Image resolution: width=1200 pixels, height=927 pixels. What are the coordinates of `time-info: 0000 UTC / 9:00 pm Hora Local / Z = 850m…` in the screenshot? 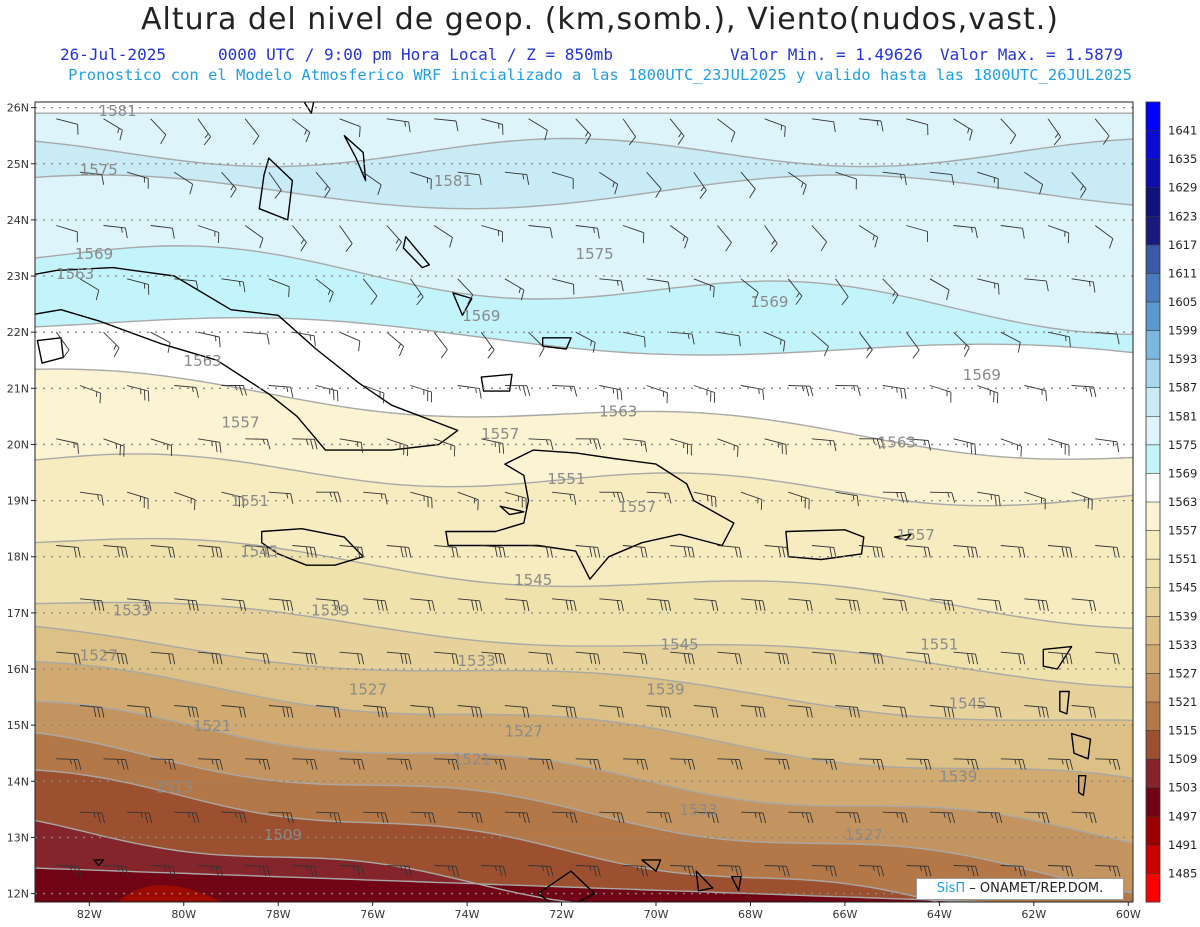 It's located at (415, 54).